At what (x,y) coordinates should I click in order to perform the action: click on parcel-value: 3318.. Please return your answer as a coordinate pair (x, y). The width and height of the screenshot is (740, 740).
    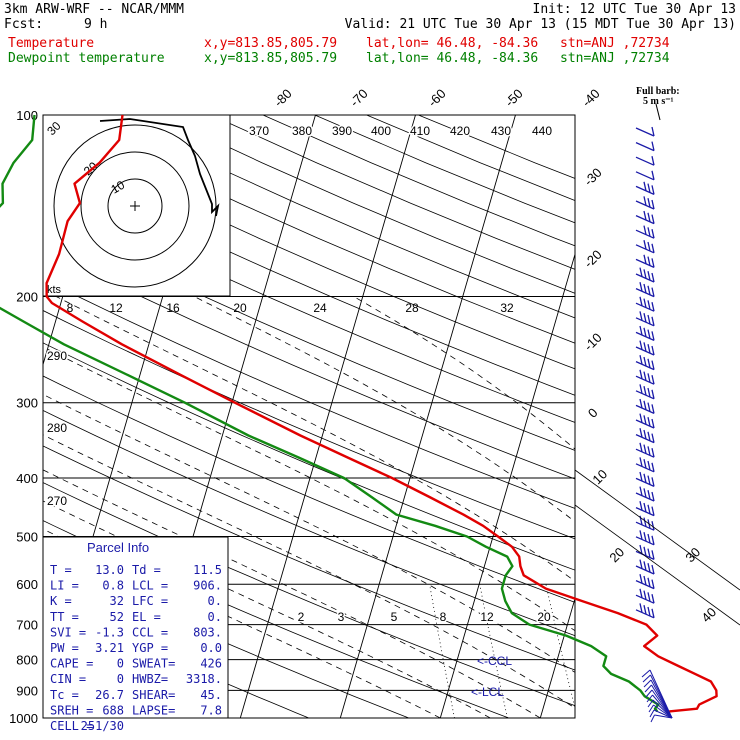
    Looking at the image, I should click on (204, 679).